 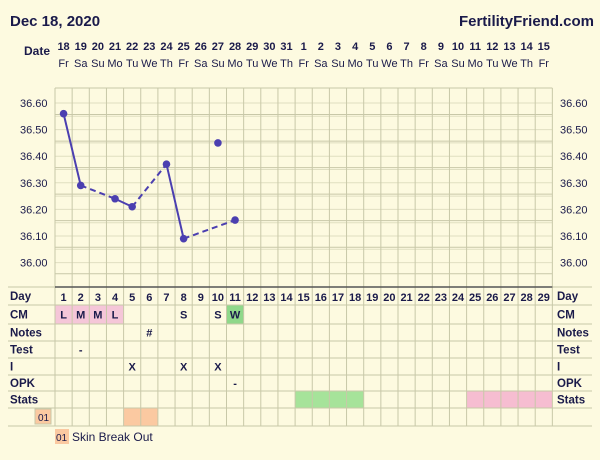 What do you see at coordinates (34, 104) in the screenshot?
I see `y-tick-label-left: 36.60` at bounding box center [34, 104].